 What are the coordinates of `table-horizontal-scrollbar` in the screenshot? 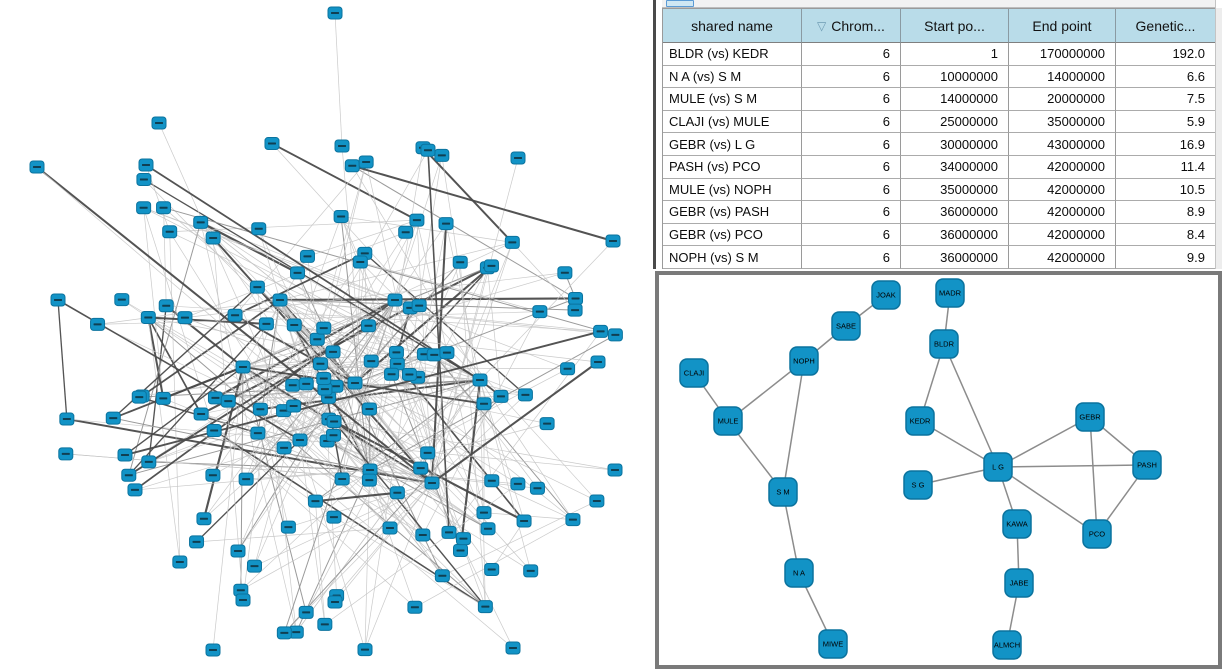 It's located at (938, 4).